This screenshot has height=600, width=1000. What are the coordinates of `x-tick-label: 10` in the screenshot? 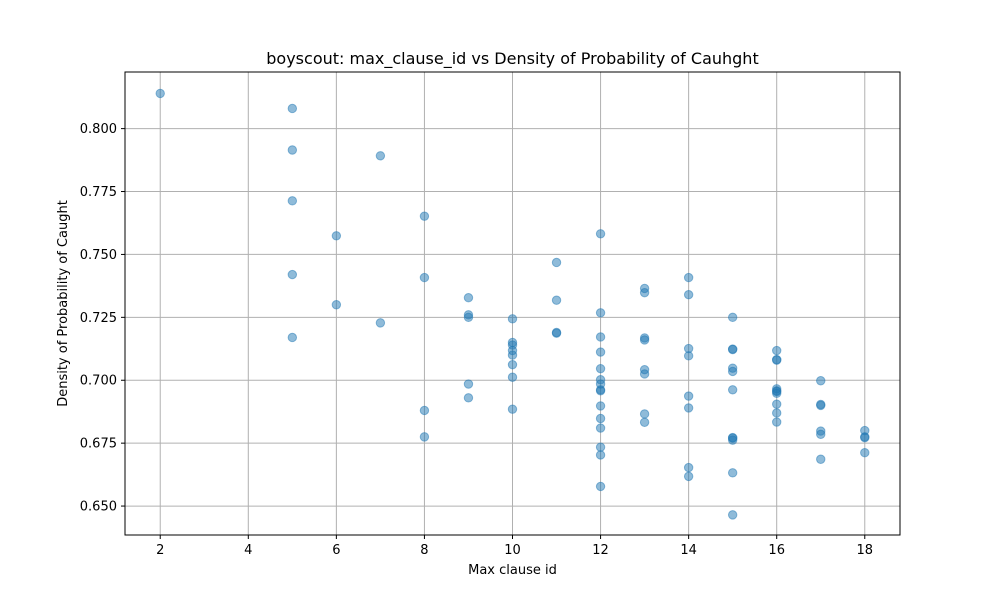 It's located at (512, 550).